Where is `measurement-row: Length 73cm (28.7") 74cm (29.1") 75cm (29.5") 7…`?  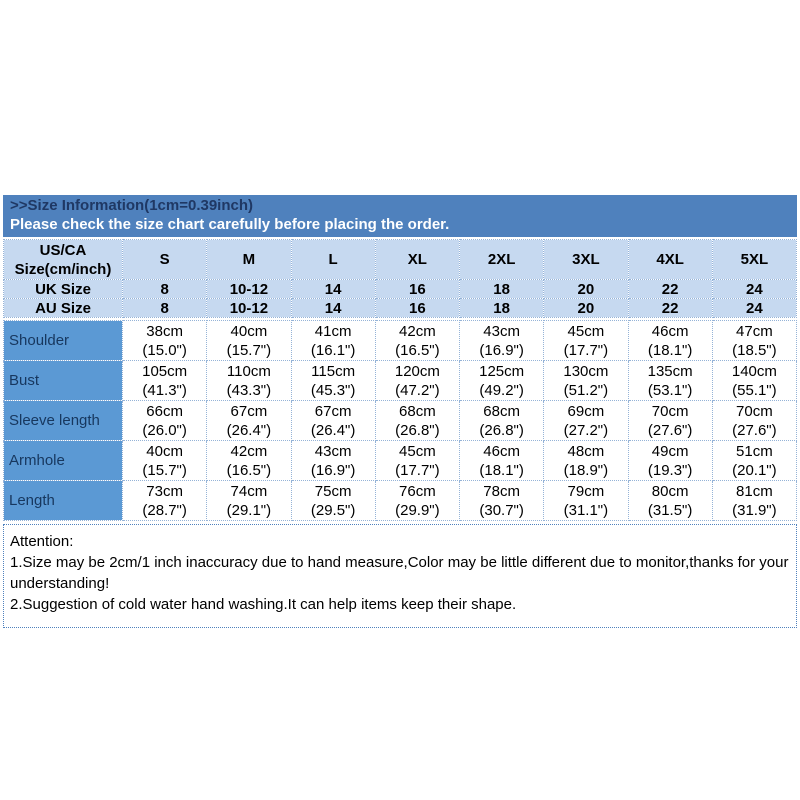
measurement-row: Length 73cm (28.7") 74cm (29.1") 75cm (29.5") 7… is located at coordinates (400, 500).